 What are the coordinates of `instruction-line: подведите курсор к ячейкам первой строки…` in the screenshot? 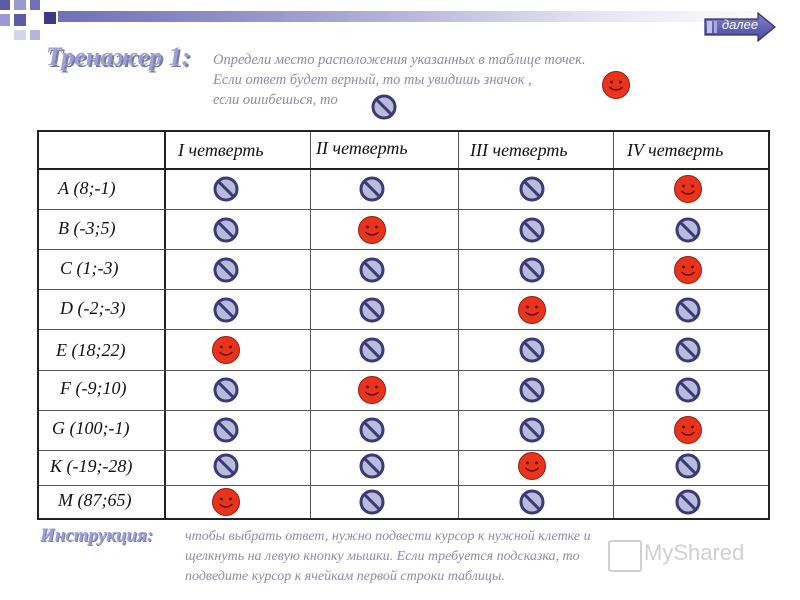 It's located at (345, 576).